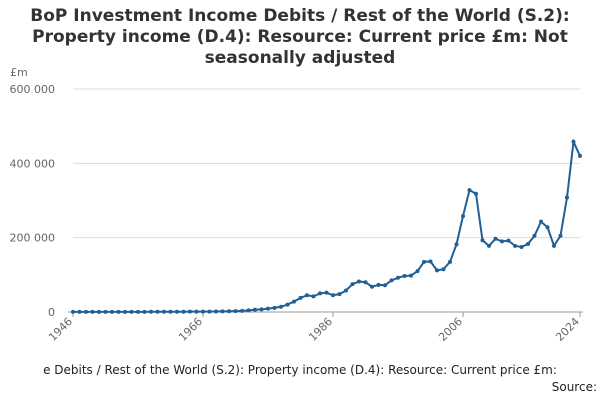  Describe the element at coordinates (320, 329) in the screenshot. I see `x-tick-label: 1986` at that location.